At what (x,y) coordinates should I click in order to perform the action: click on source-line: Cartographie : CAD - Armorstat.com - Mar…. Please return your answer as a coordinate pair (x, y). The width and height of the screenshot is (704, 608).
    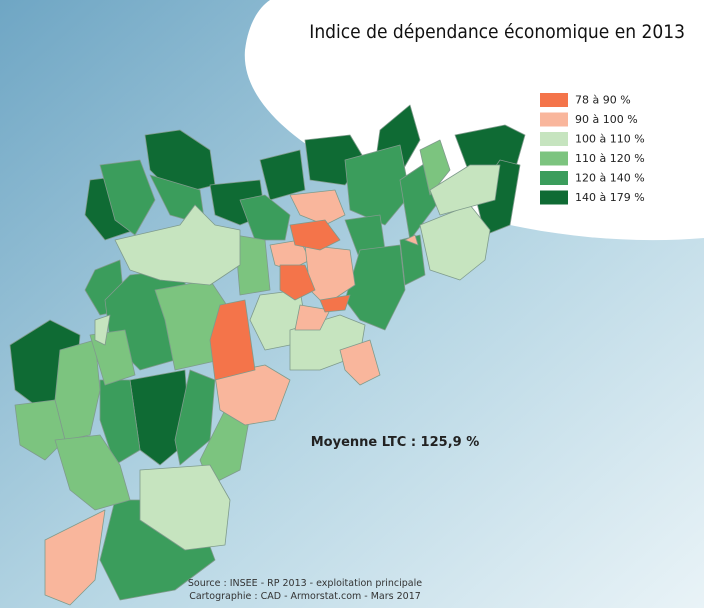
    Looking at the image, I should click on (305, 596).